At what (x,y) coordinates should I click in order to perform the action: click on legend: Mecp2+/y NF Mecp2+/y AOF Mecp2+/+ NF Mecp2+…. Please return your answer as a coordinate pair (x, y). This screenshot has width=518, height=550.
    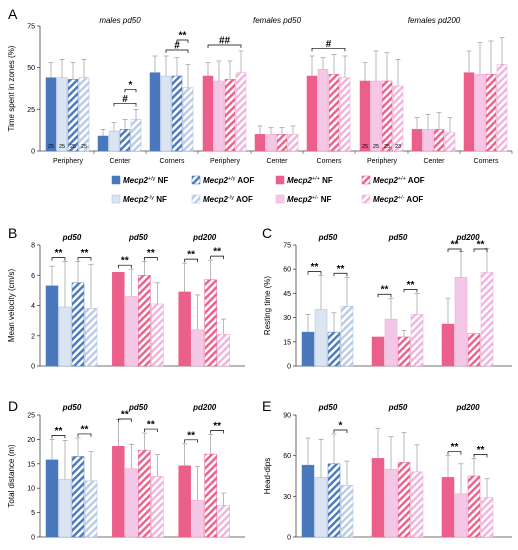
    Looking at the image, I should click on (268, 189).